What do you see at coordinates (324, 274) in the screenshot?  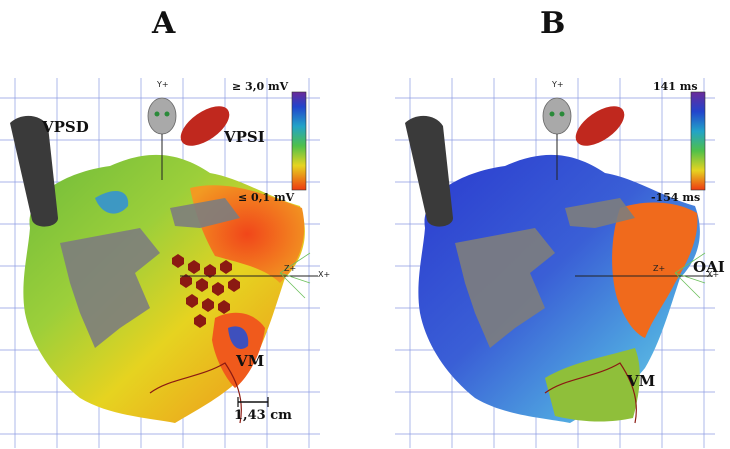 I see `axis-x-label: X+` at bounding box center [324, 274].